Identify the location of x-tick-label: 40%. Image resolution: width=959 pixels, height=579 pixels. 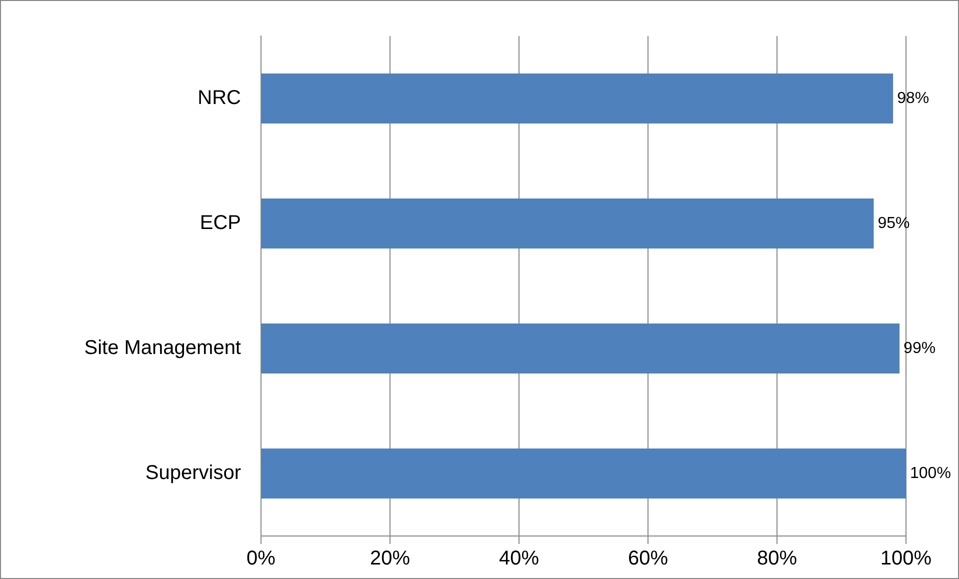
(519, 559).